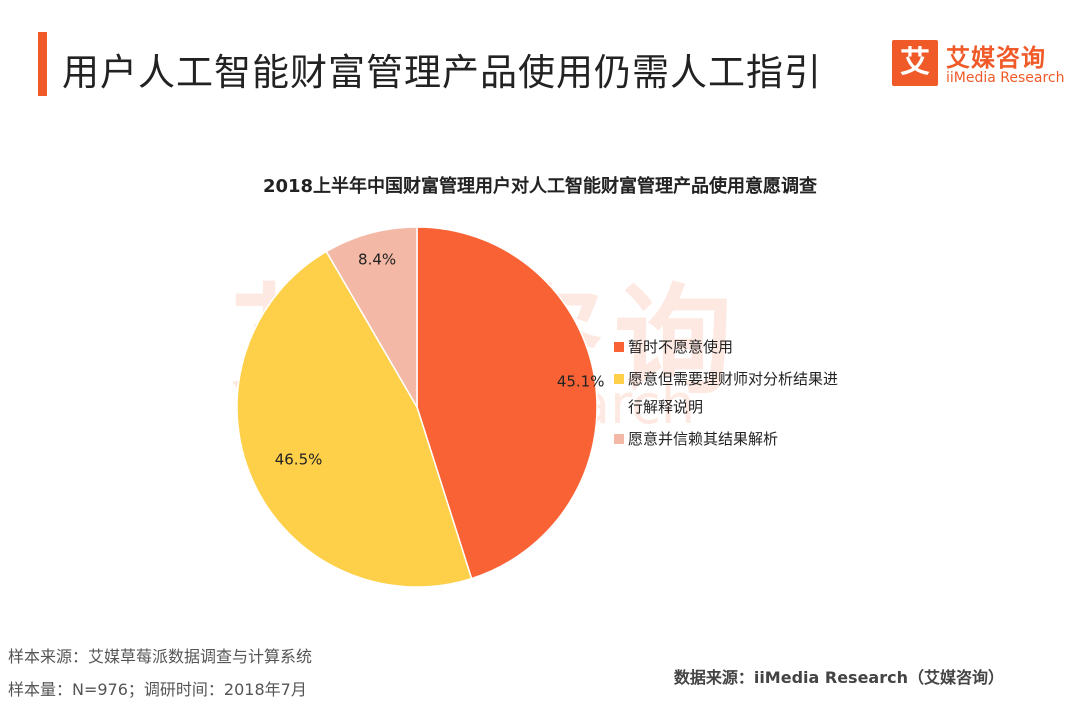 The width and height of the screenshot is (1080, 706). Describe the element at coordinates (666, 407) in the screenshot. I see `legend-label-willing-with-advisor-line2: 行解释说明` at that location.